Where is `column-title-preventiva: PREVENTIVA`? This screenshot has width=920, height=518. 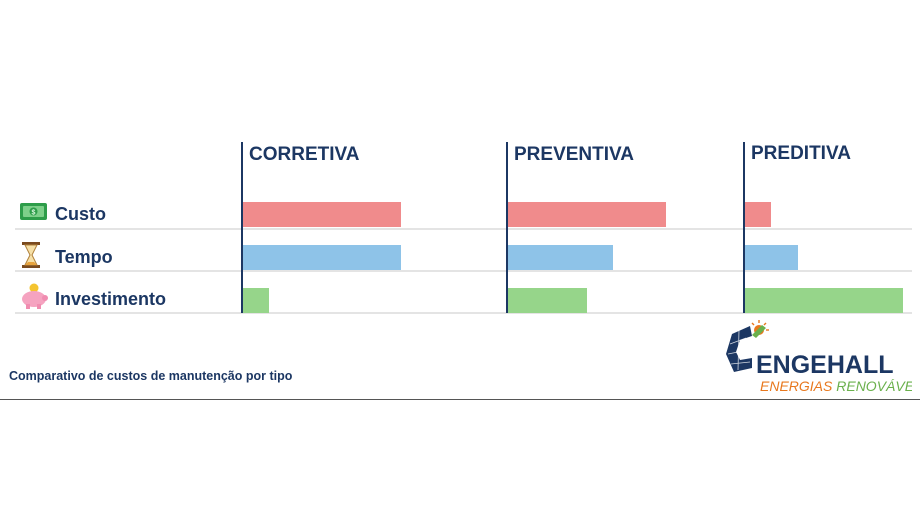
column-title-preventiva: PREVENTIVA is located at coordinates (574, 154).